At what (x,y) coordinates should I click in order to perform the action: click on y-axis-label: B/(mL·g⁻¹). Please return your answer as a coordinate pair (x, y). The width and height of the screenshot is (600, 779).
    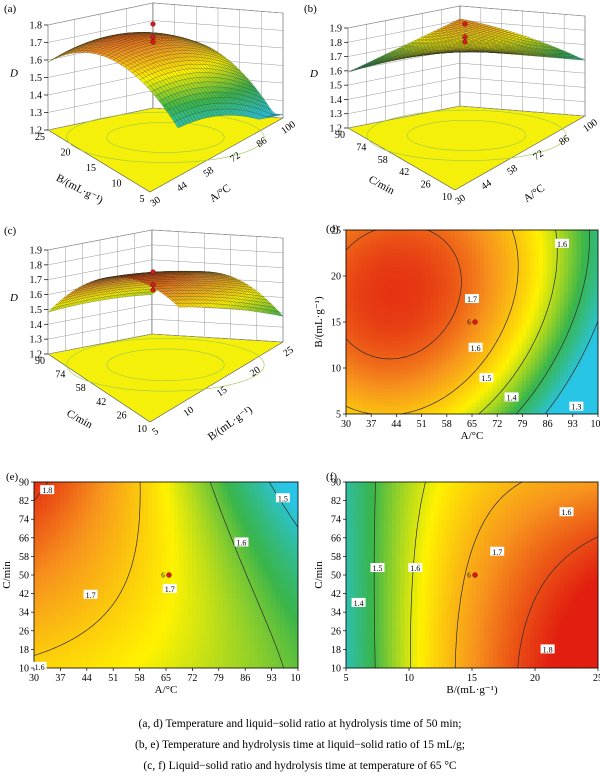
    Looking at the image, I should click on (79, 189).